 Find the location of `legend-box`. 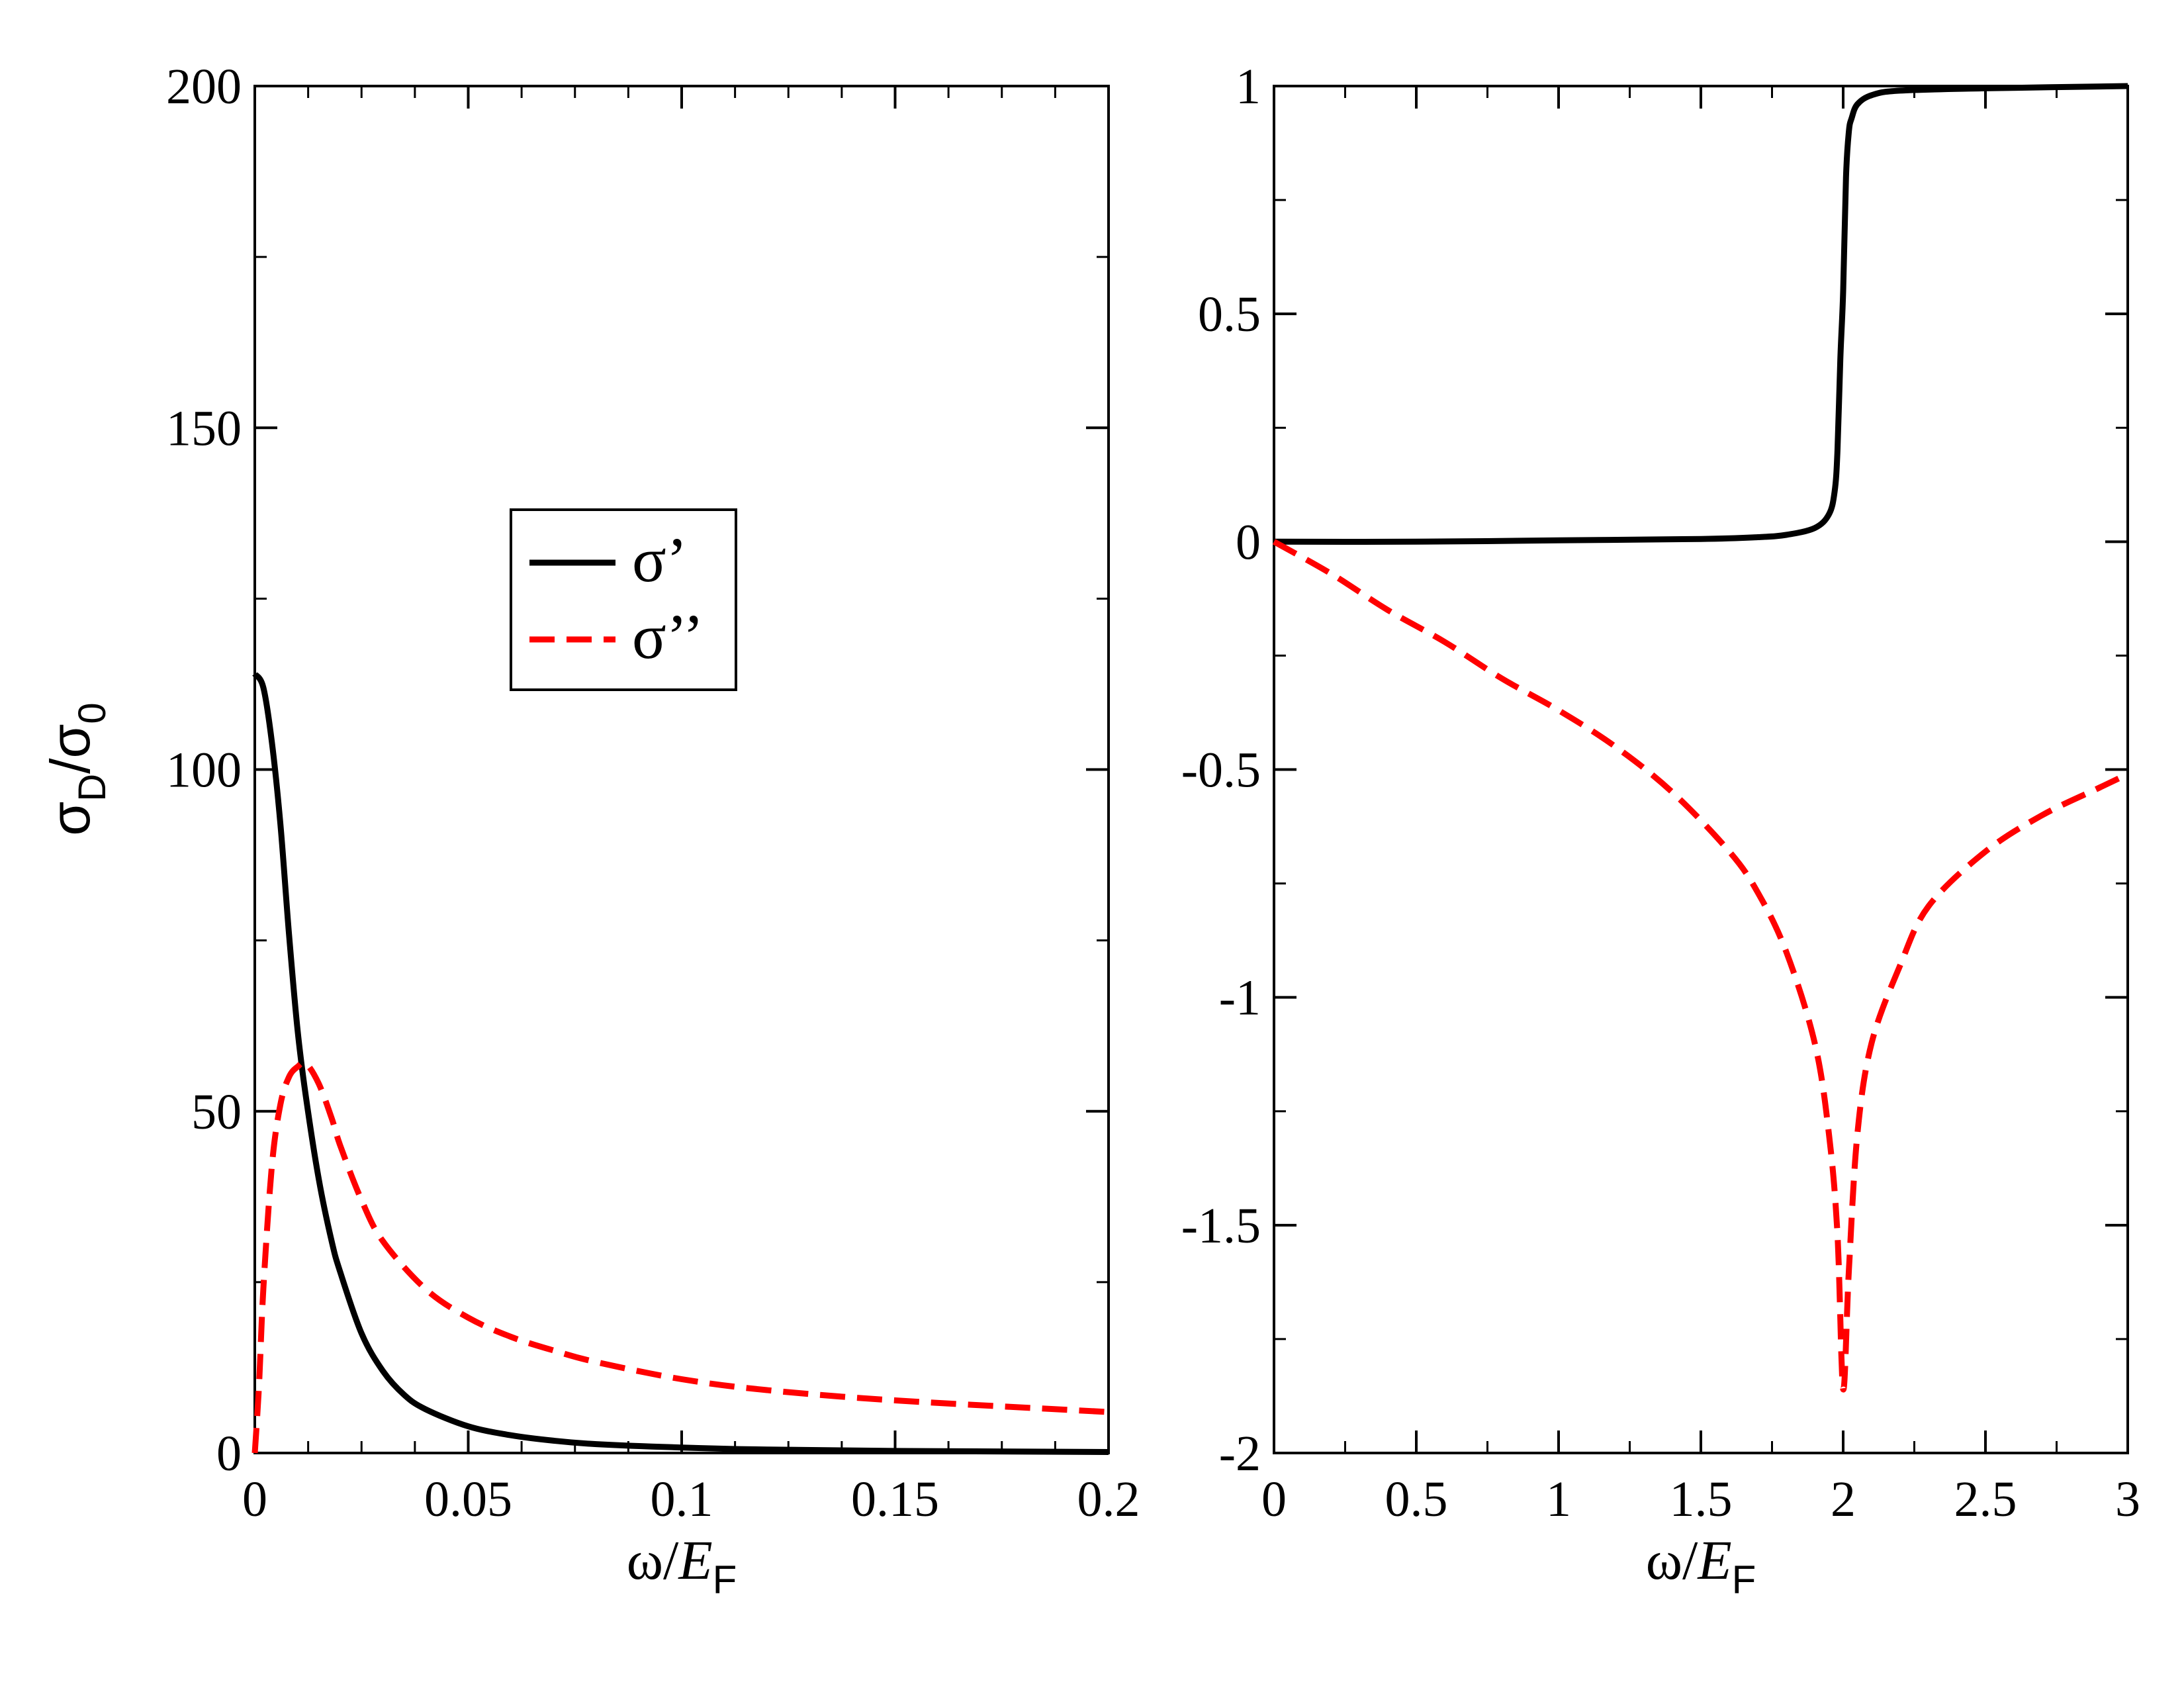

legend-box is located at coordinates (623, 599).